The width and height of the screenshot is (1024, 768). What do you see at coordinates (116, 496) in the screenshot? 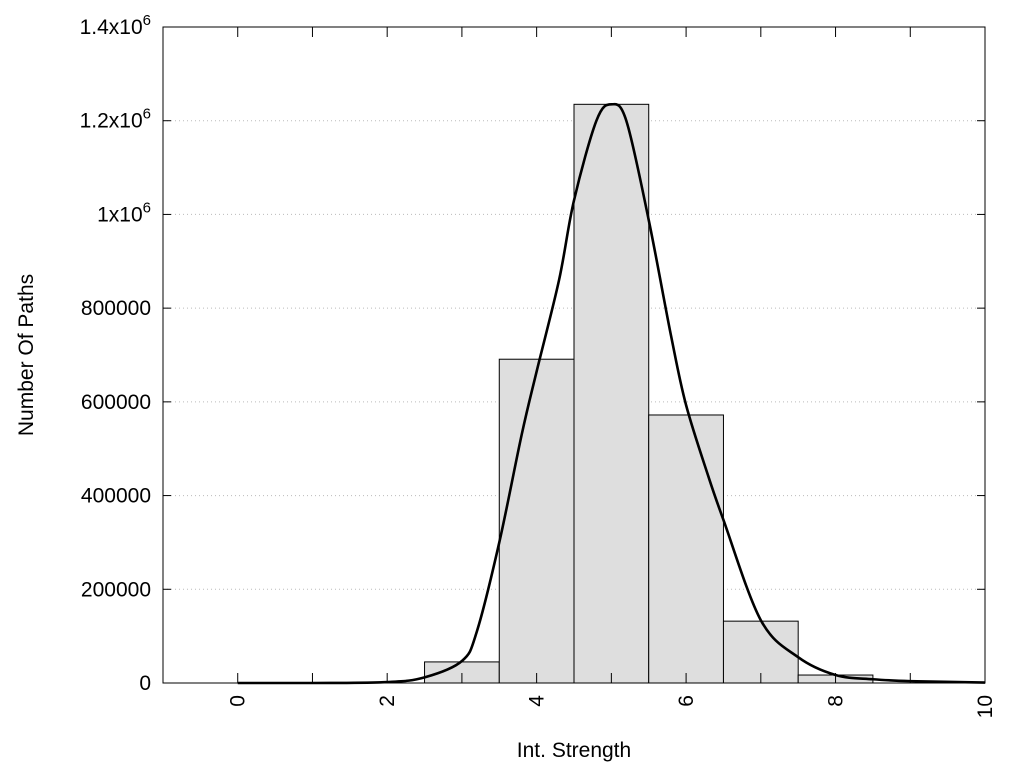
I see `y-tick-label: 400000` at bounding box center [116, 496].